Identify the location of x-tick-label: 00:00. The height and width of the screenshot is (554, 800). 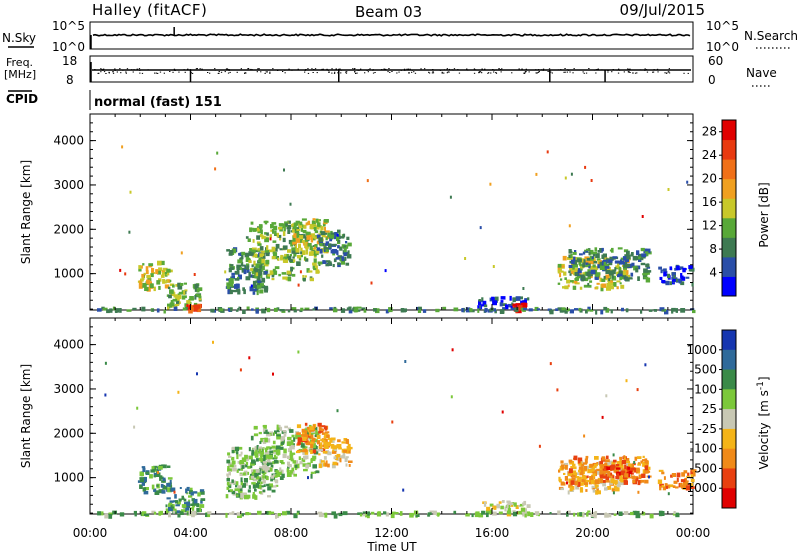
(90, 533).